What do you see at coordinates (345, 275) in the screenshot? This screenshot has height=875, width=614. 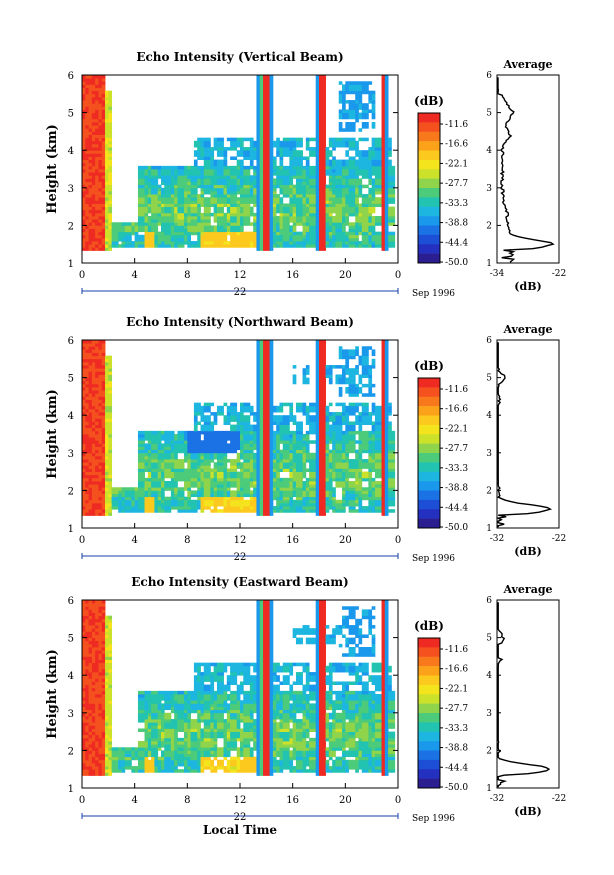 I see `x-tick-label: 20` at bounding box center [345, 275].